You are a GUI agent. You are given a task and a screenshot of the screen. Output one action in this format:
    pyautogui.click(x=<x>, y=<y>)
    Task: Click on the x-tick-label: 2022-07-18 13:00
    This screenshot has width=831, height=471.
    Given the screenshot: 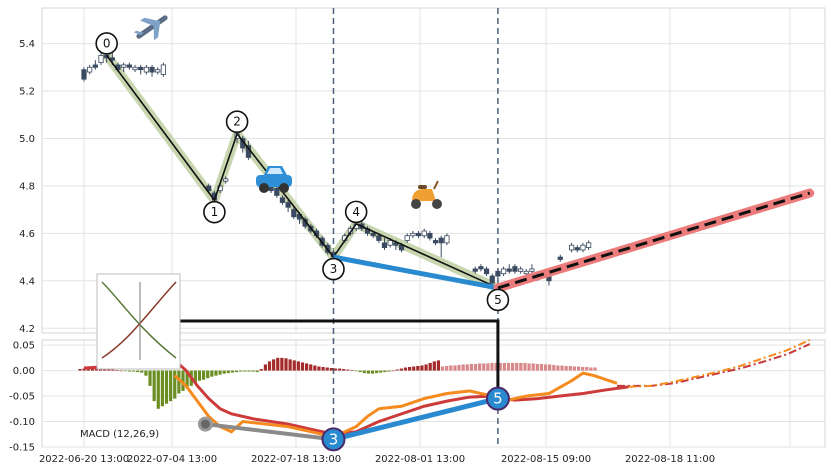 What is the action you would take?
    pyautogui.click(x=296, y=459)
    